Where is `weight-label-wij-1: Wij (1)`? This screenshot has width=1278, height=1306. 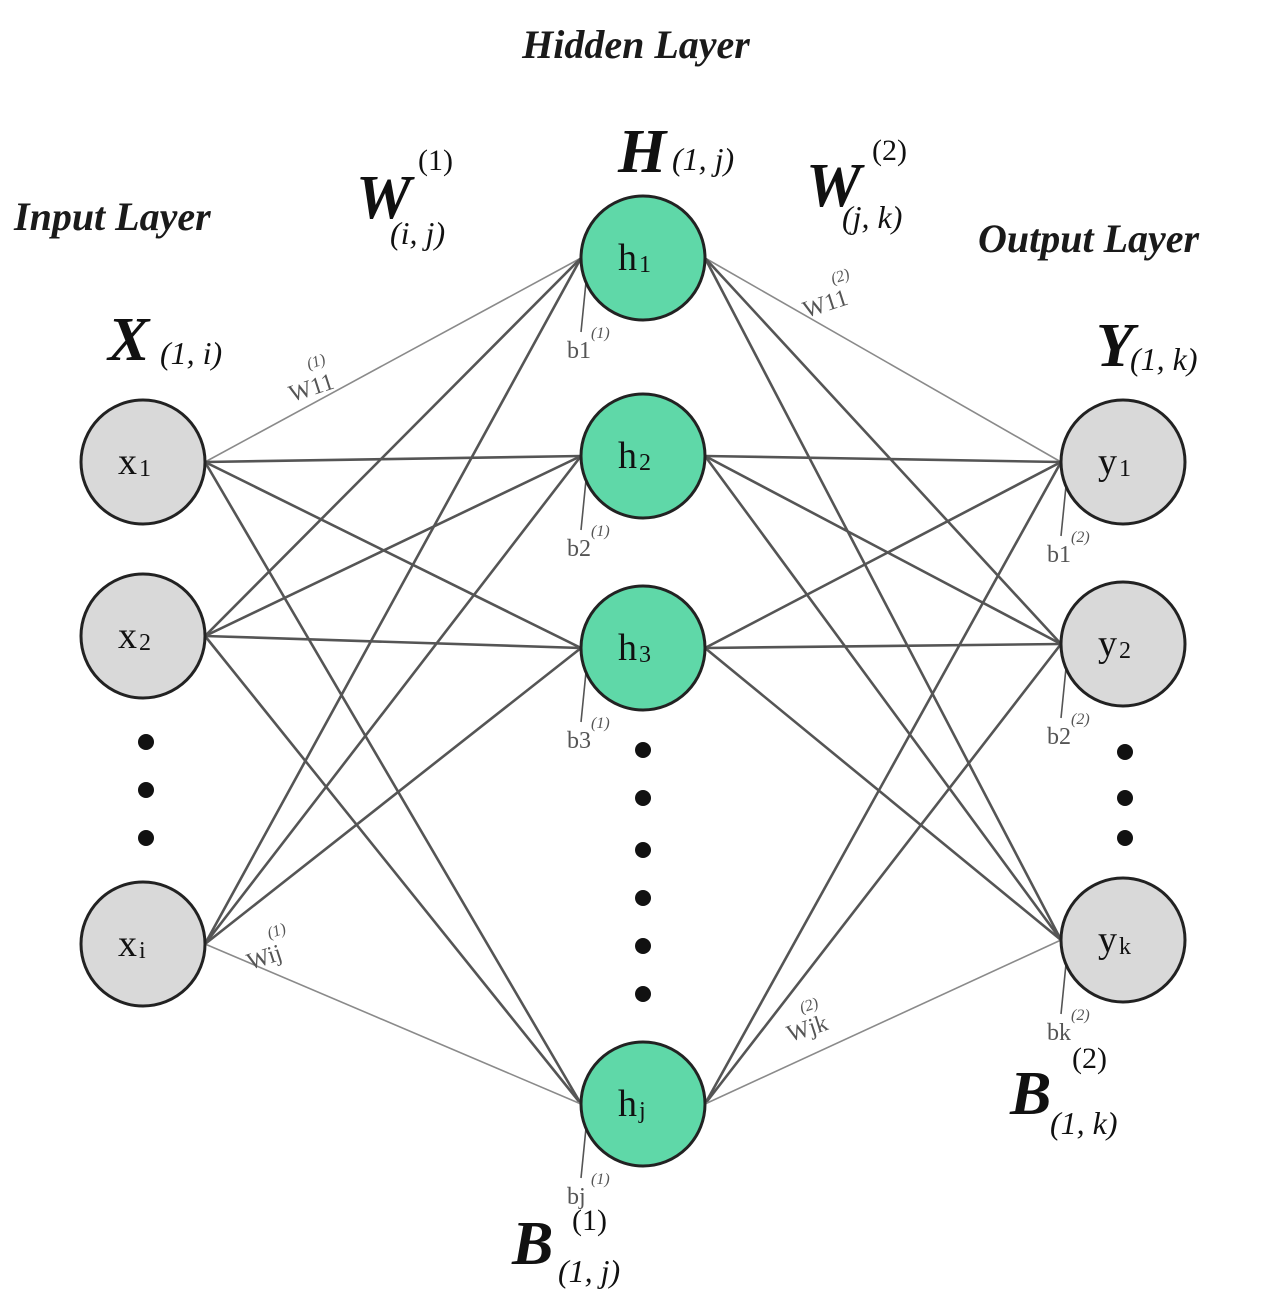 weight-label-wij-1: Wij (1) is located at coordinates (266, 948).